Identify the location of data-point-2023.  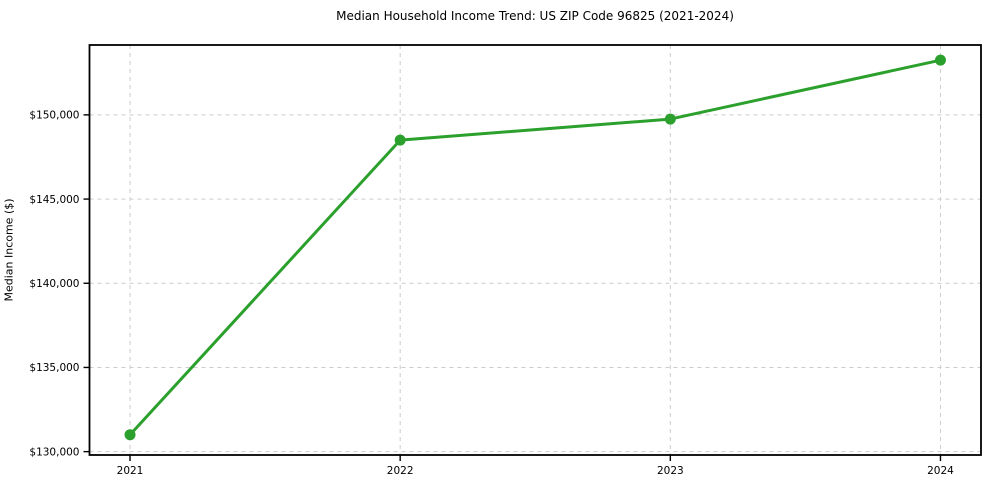
(670, 119).